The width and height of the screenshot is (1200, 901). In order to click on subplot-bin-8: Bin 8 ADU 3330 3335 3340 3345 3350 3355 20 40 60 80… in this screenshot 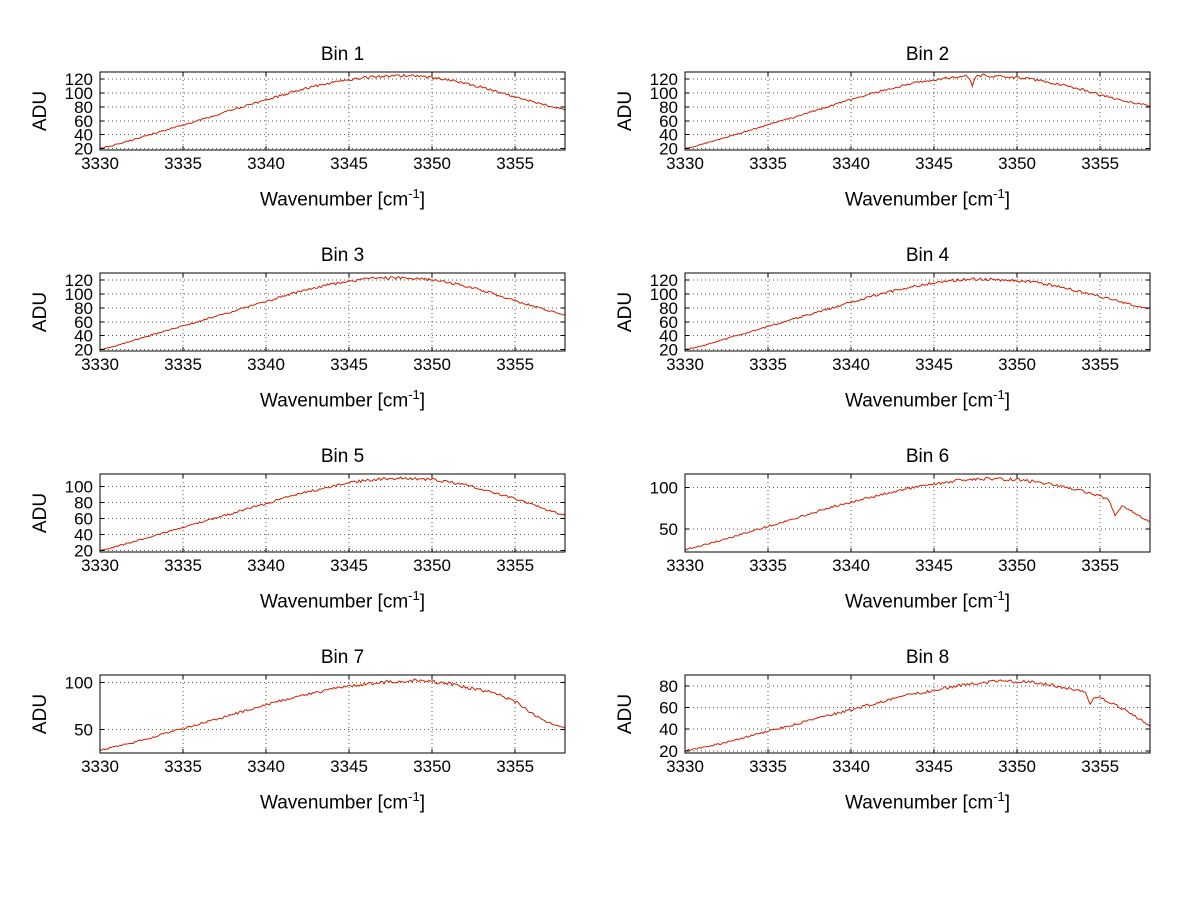, I will do `click(902, 733)`.